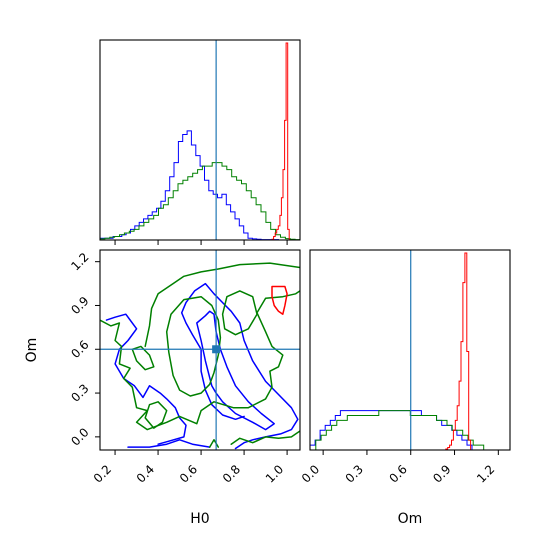  Describe the element at coordinates (410, 519) in the screenshot. I see `x-axis-label-om: Om` at that location.